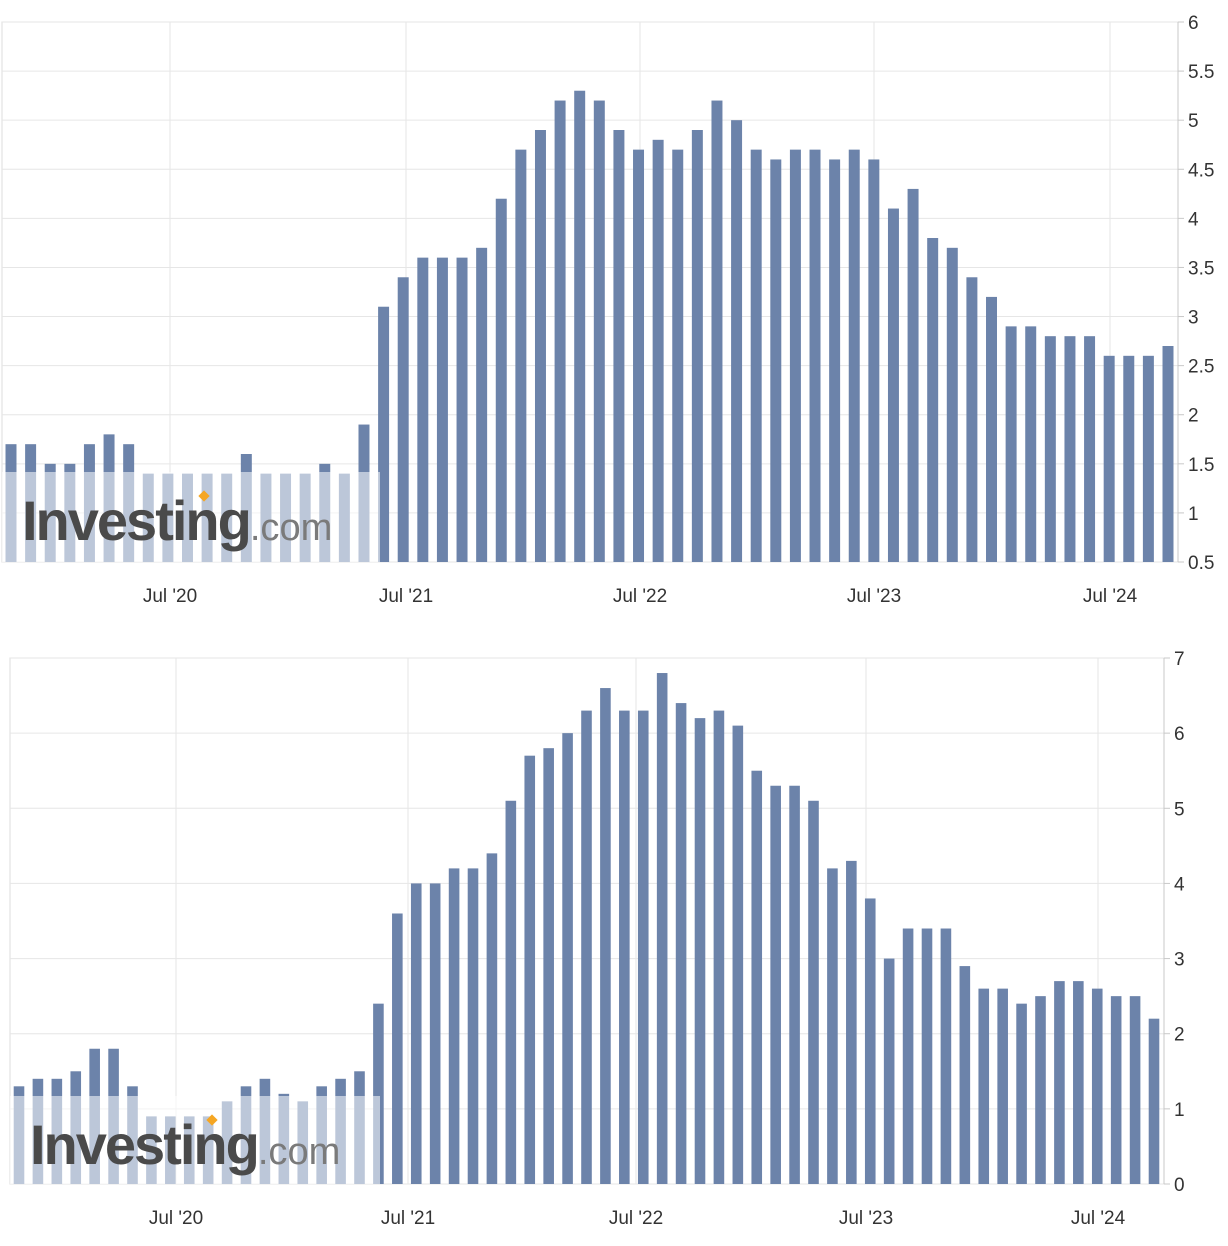  What do you see at coordinates (176, 1218) in the screenshot?
I see `x-tick-label: Jul '20` at bounding box center [176, 1218].